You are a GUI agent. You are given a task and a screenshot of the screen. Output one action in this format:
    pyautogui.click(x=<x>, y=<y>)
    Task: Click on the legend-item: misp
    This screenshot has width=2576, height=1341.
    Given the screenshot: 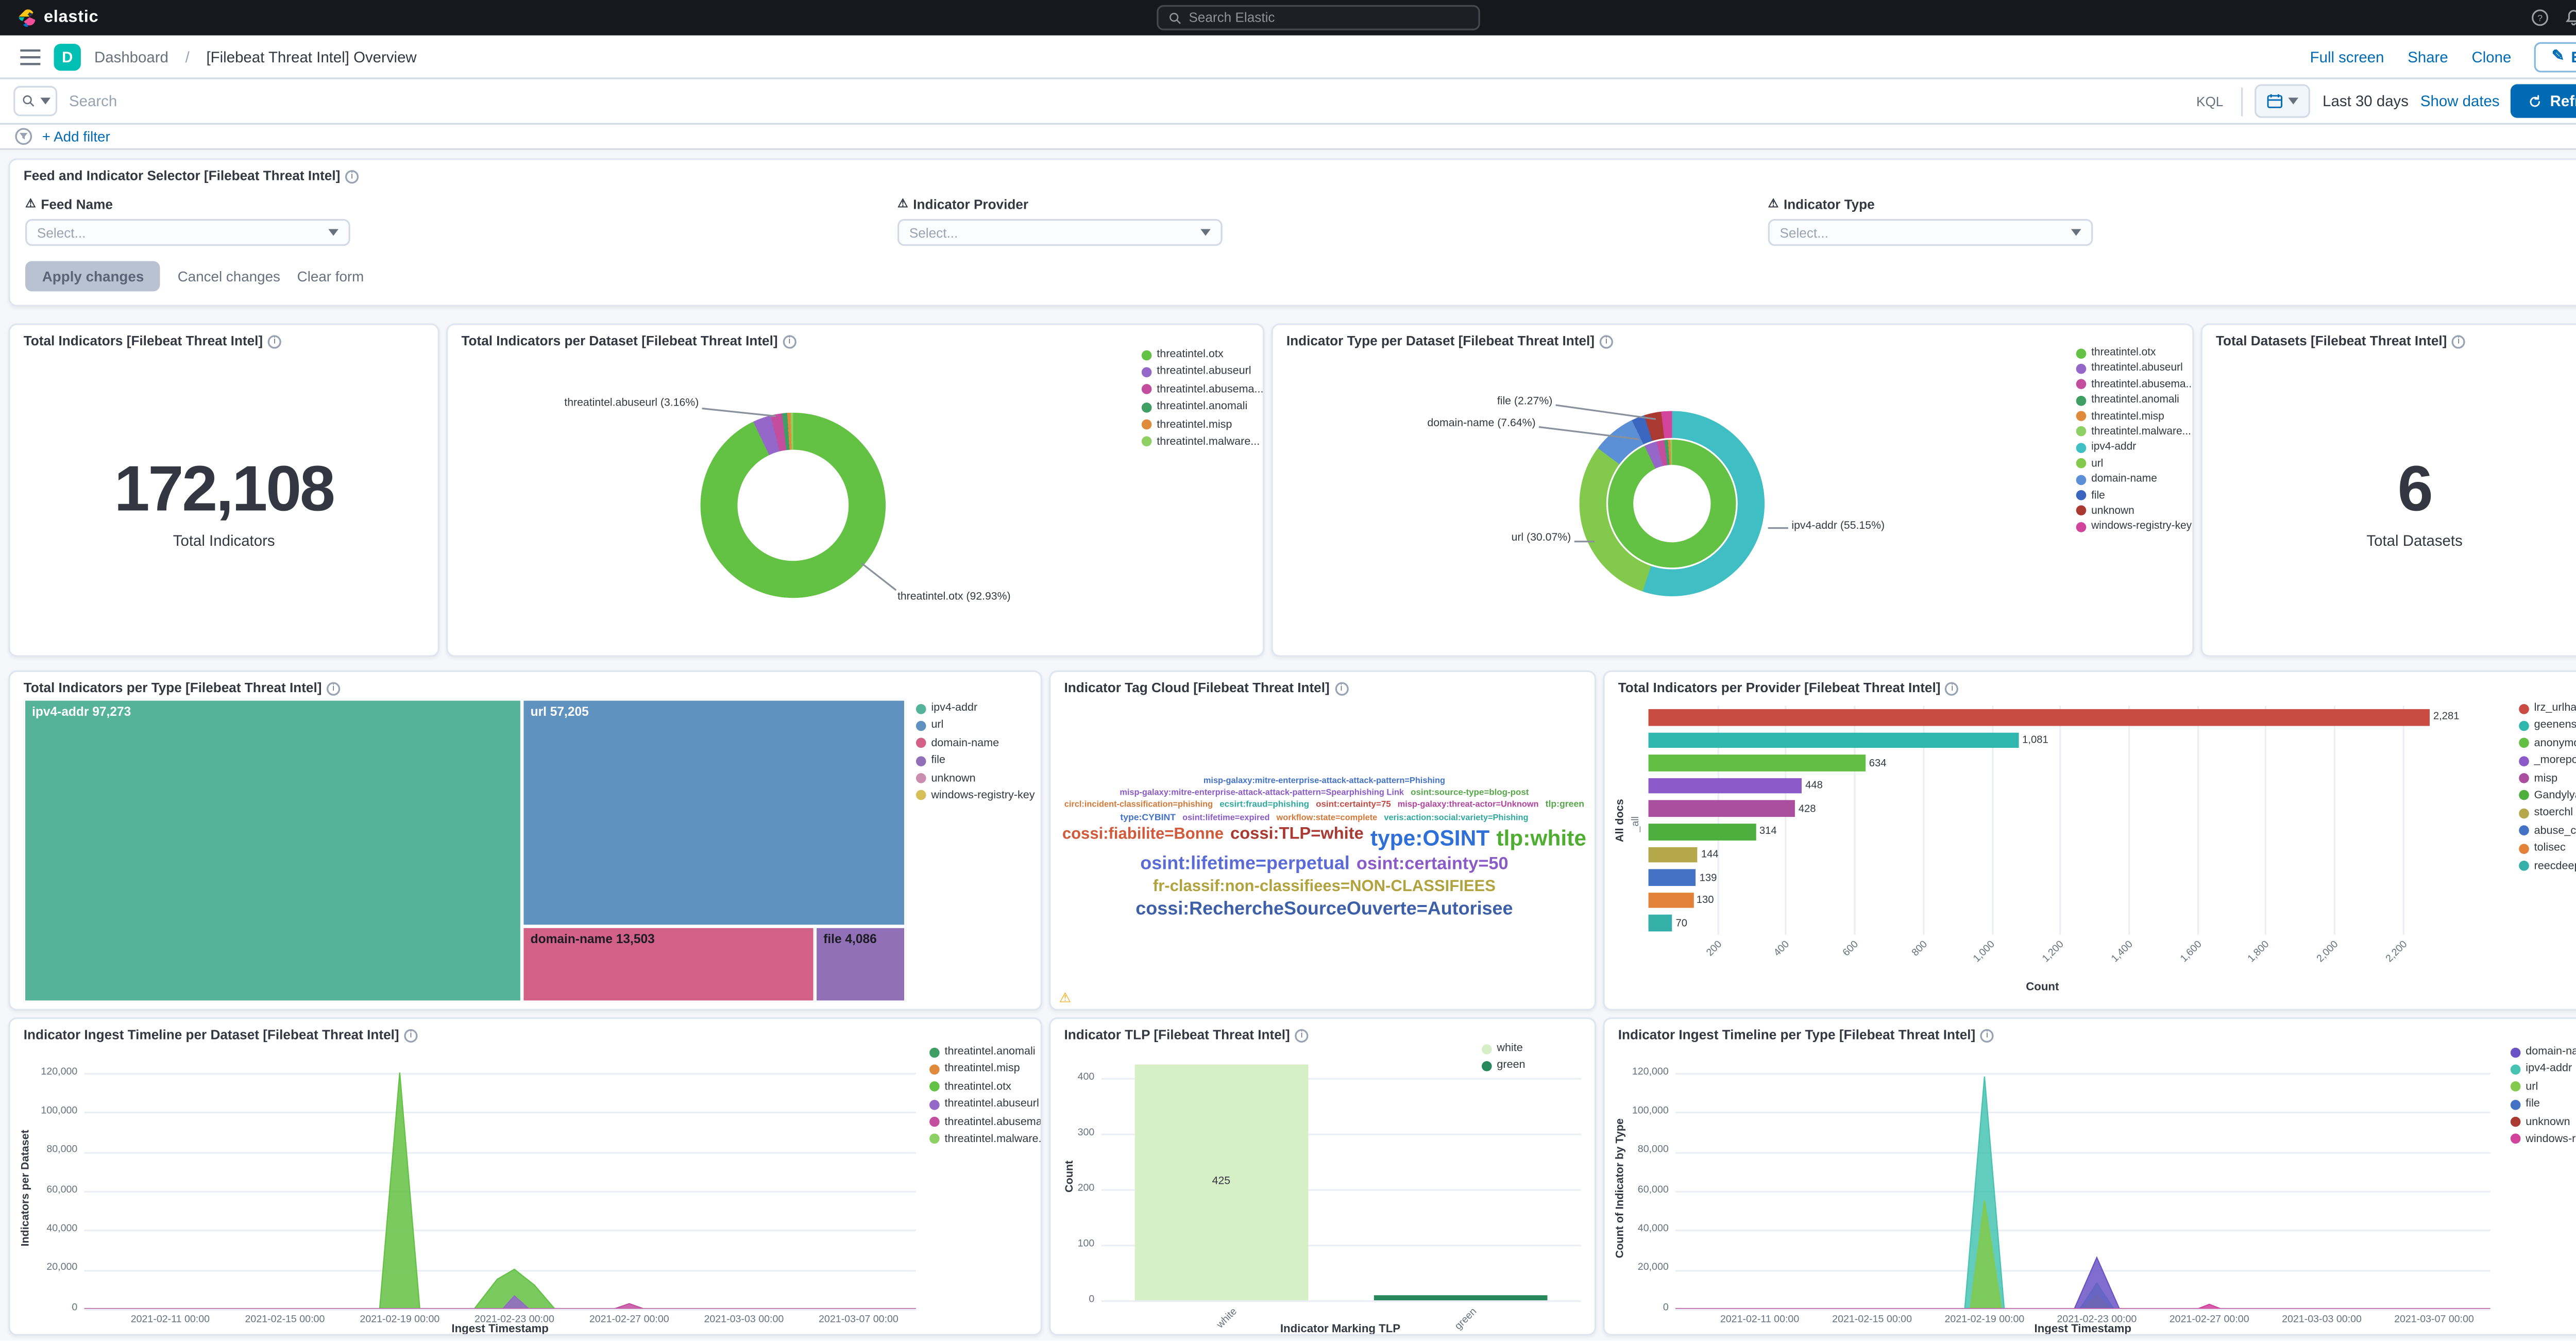 What is the action you would take?
    pyautogui.click(x=2547, y=779)
    